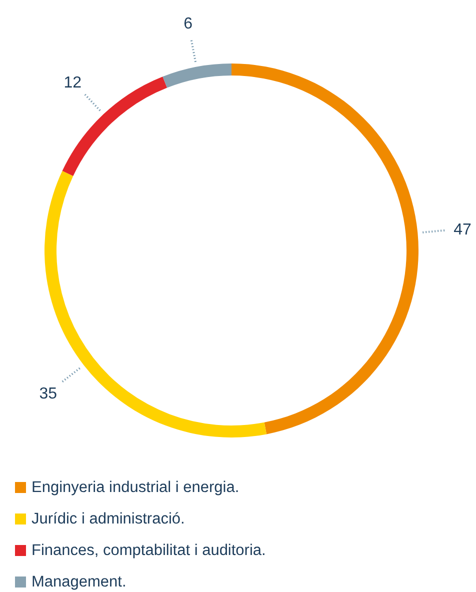 This screenshot has width=476, height=592. What do you see at coordinates (188, 24) in the screenshot?
I see `data-label: 6` at bounding box center [188, 24].